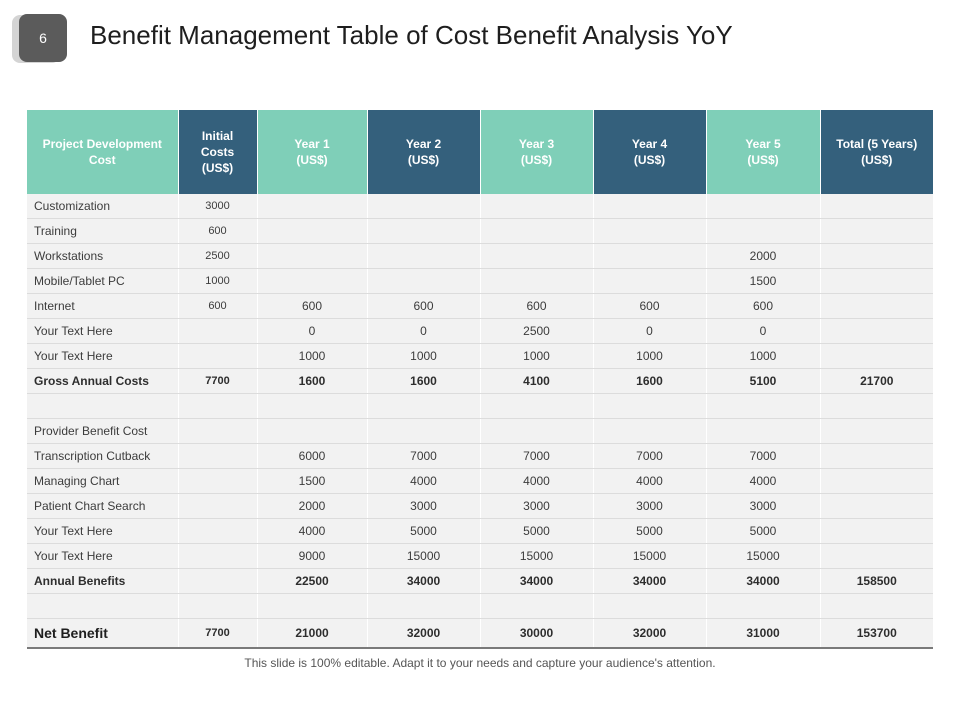 The height and width of the screenshot is (720, 960). I want to click on table-cell: 15000, so click(763, 556).